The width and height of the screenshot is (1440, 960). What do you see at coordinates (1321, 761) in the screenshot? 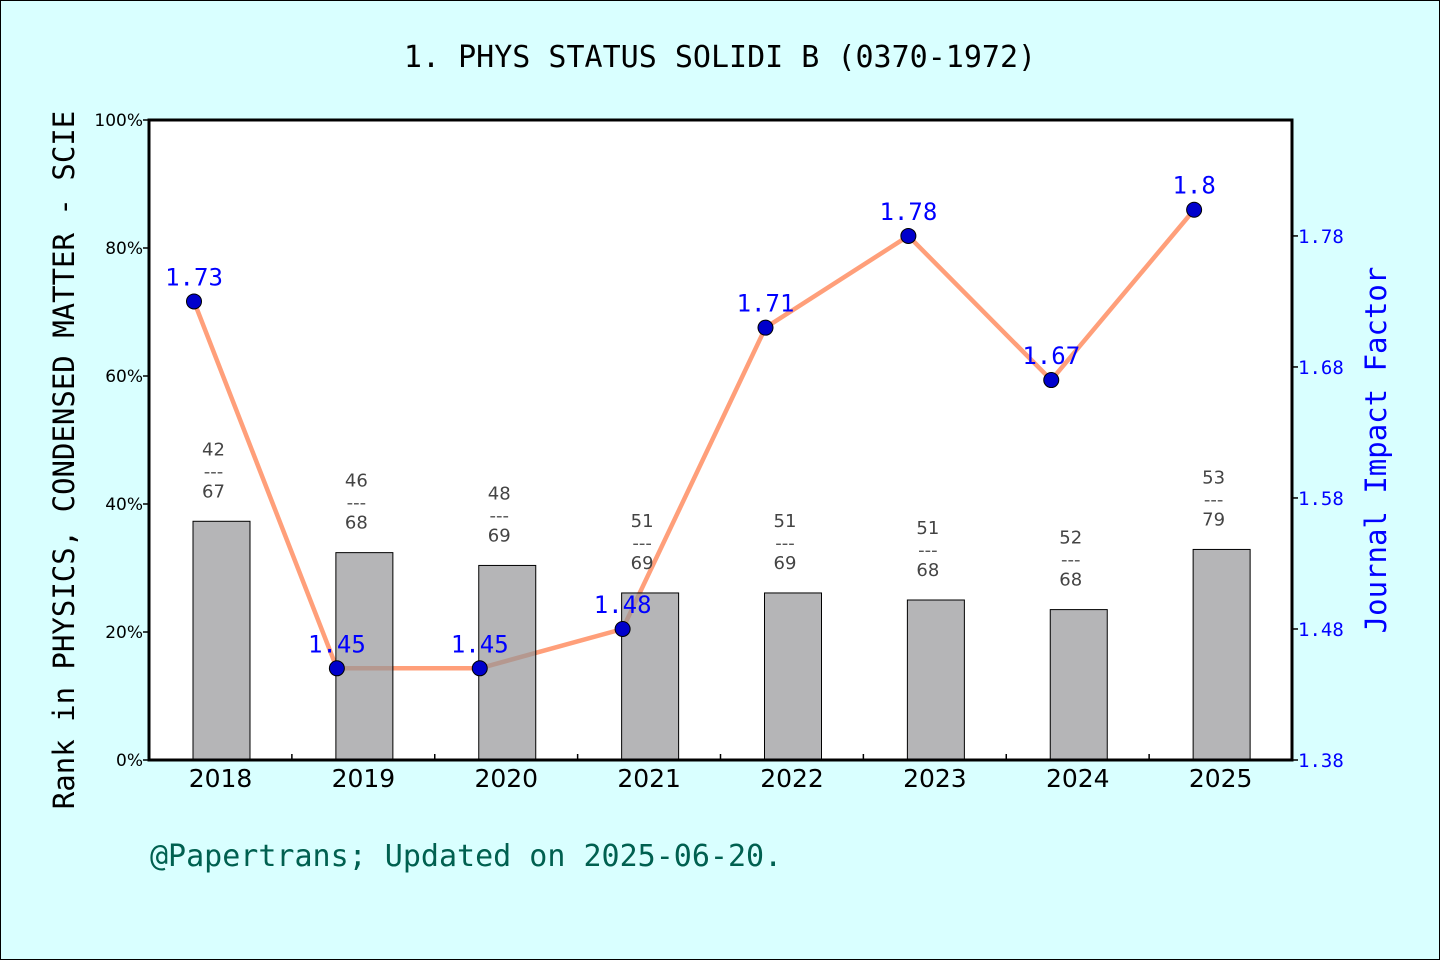
I see `y2-tick-label: 1.38` at bounding box center [1321, 761].